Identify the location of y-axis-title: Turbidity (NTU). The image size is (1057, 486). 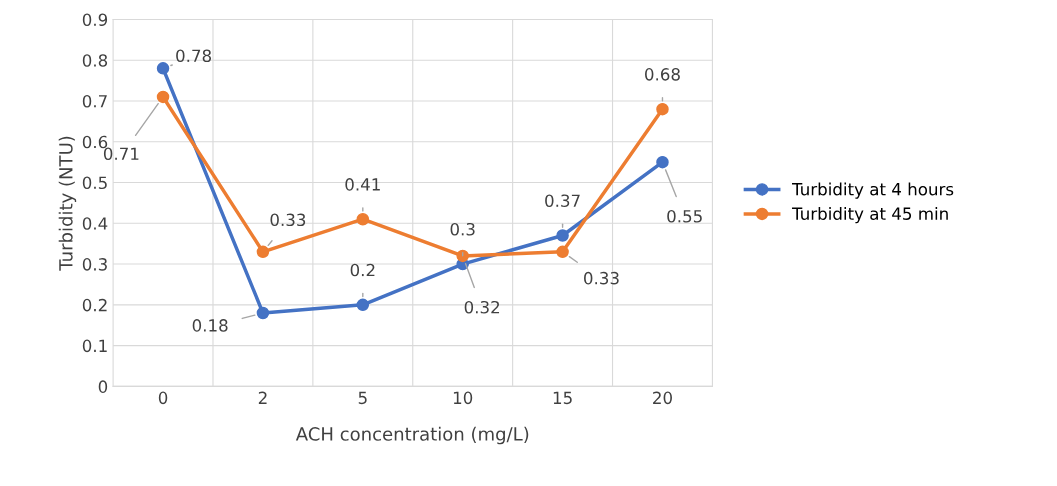
(67, 203).